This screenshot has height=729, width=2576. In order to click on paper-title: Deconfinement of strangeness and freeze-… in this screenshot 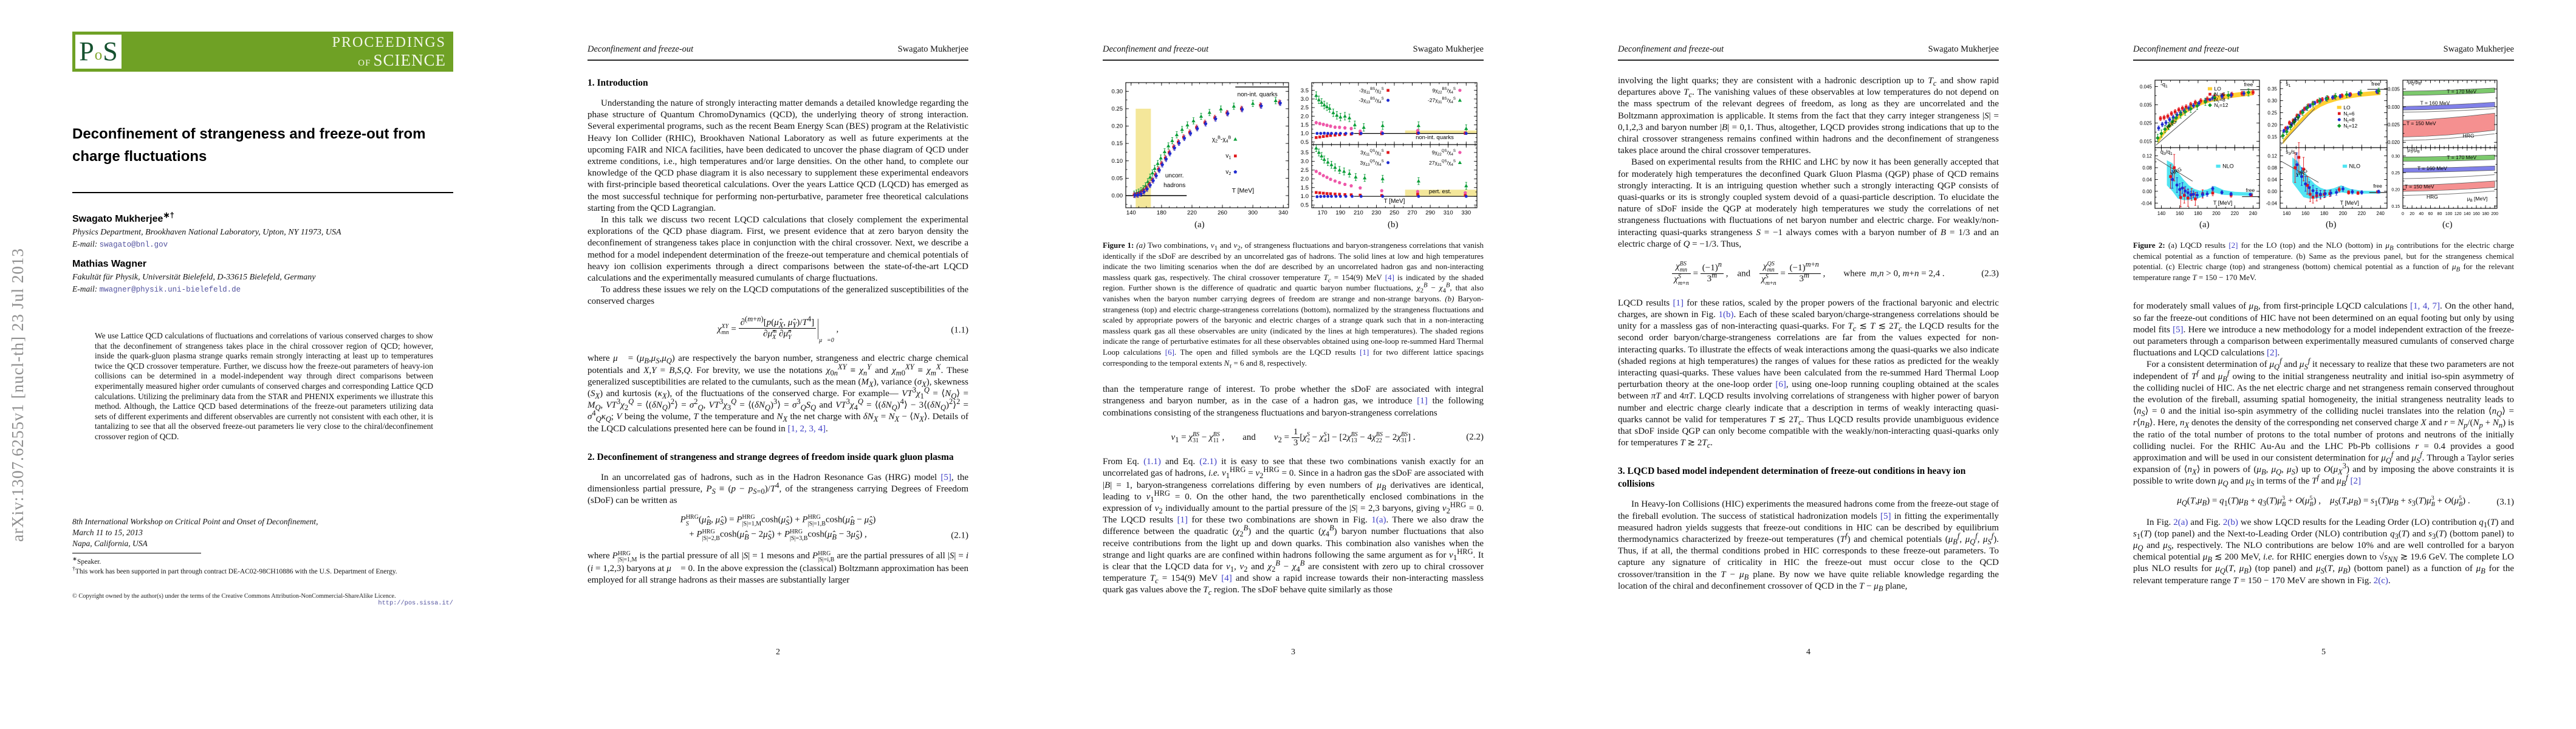, I will do `click(249, 145)`.